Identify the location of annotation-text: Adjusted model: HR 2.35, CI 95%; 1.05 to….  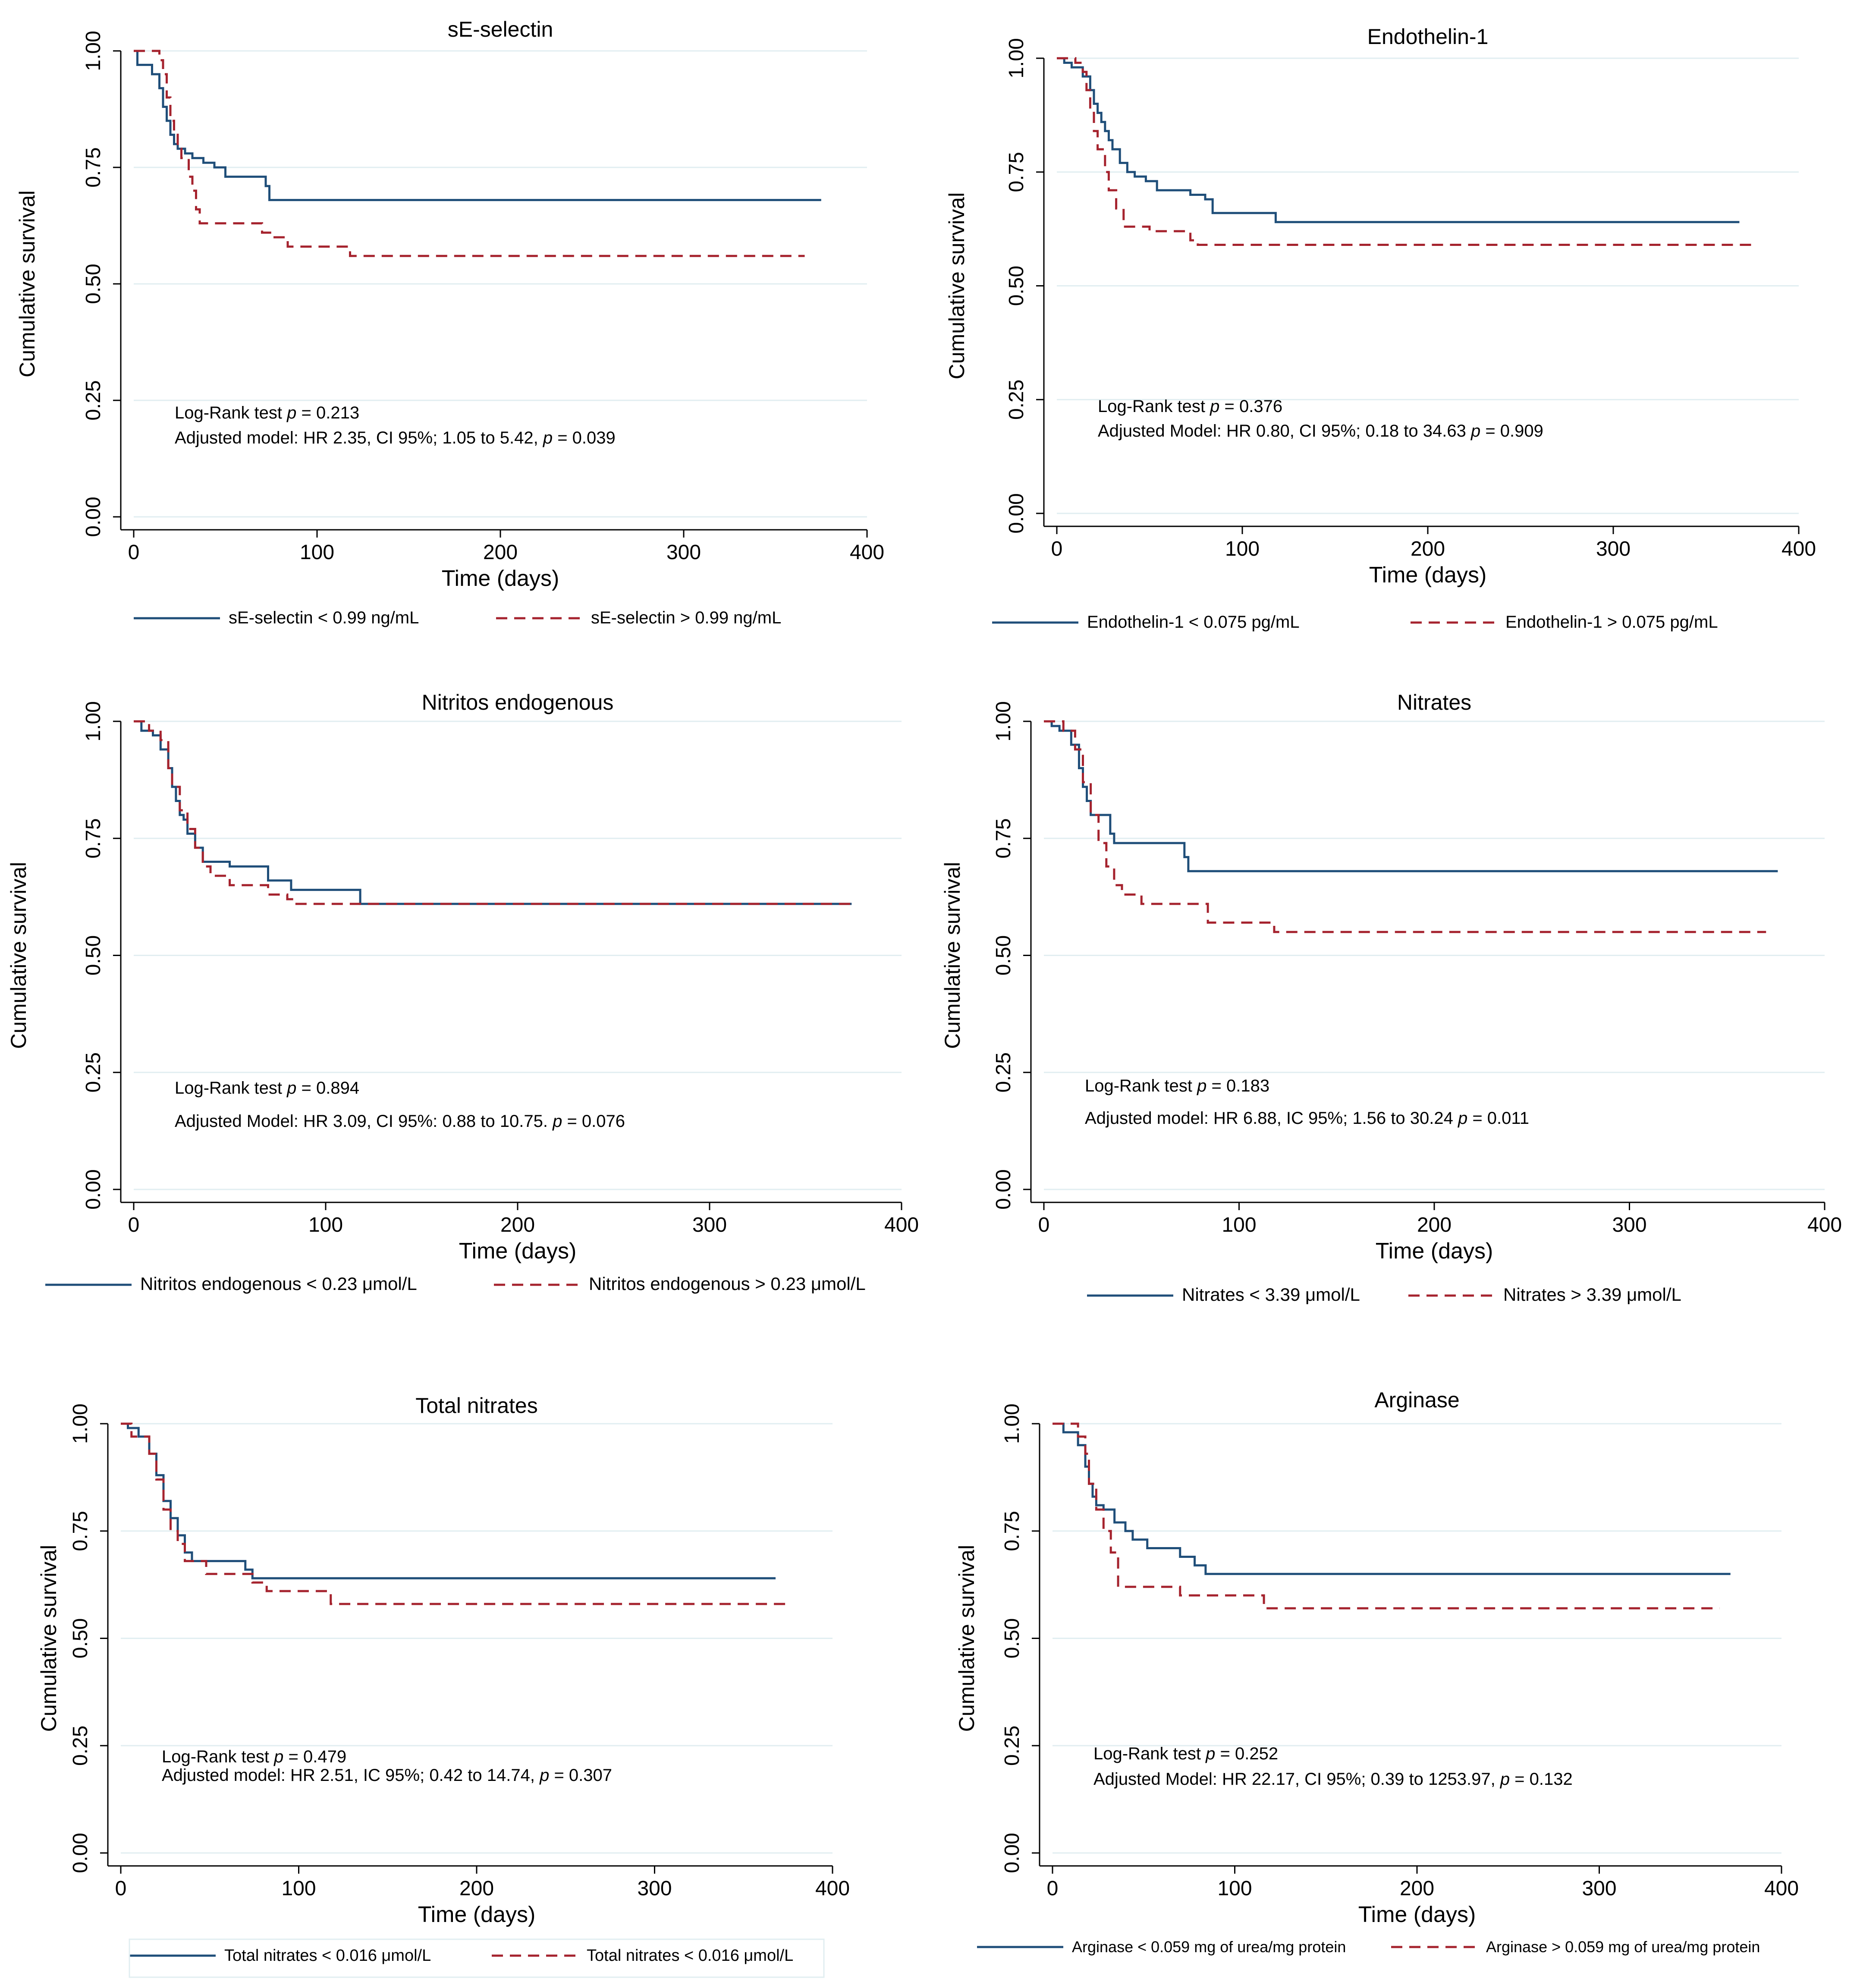
(395, 437).